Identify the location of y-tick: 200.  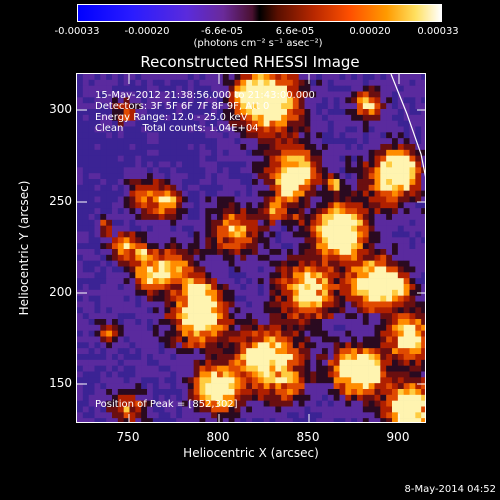
(60, 292).